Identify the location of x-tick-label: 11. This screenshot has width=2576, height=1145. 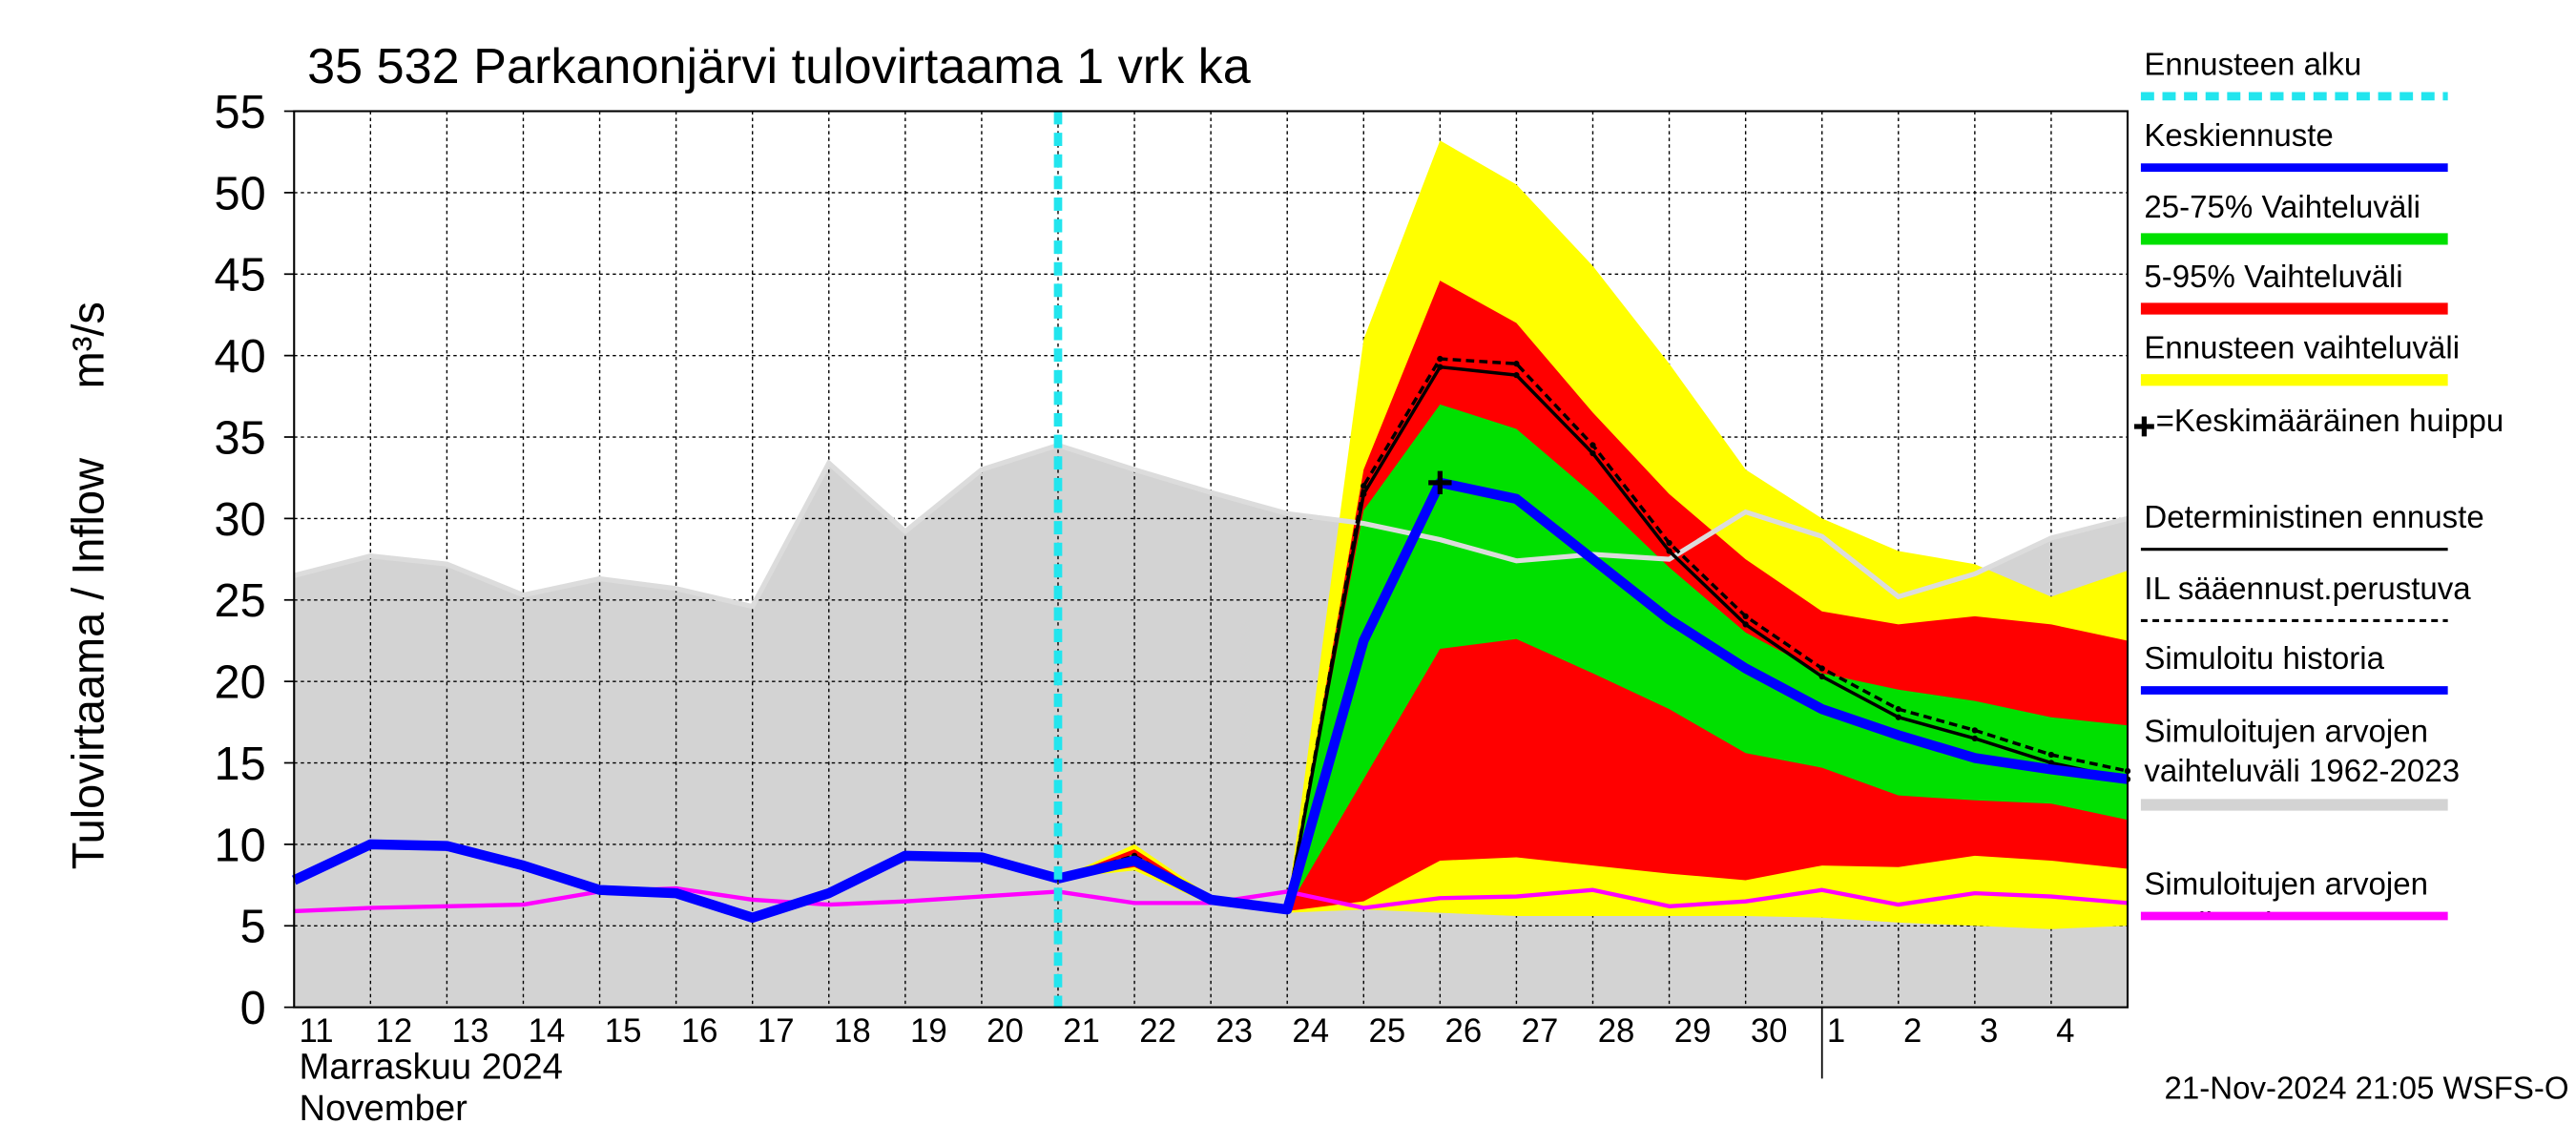
(316, 1031).